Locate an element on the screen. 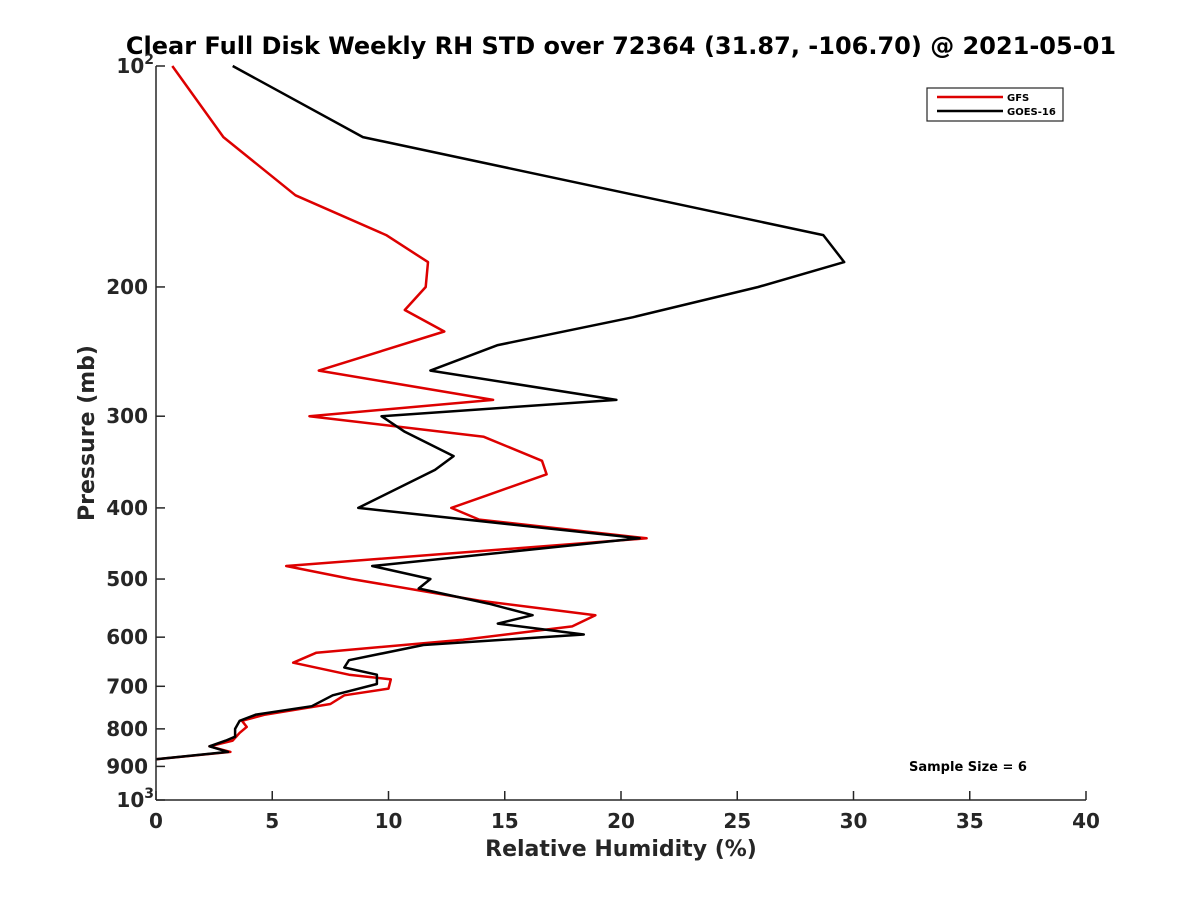 The width and height of the screenshot is (1200, 900). y-tick-label: 700 is located at coordinates (127, 686).